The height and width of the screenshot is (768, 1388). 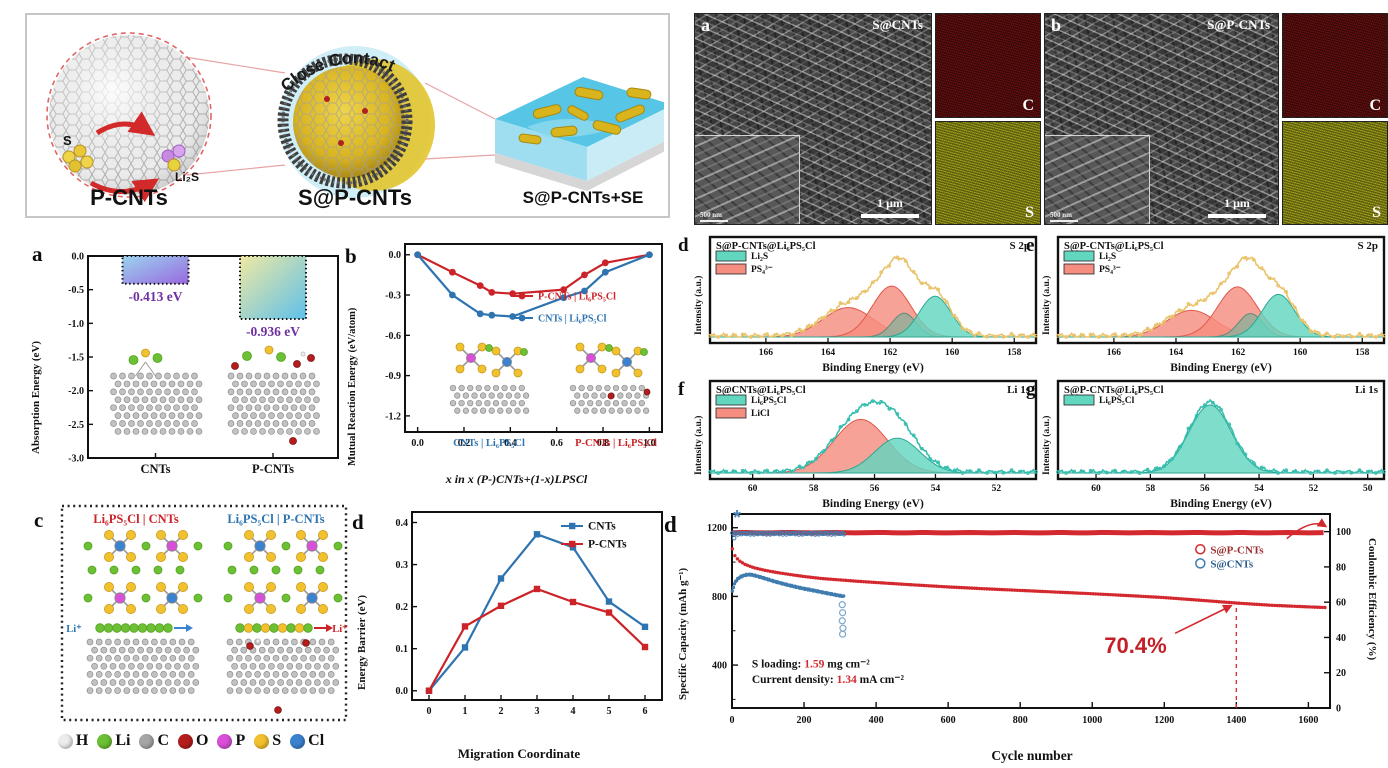 What do you see at coordinates (1056, 25) in the screenshot?
I see `panel-letter: b` at bounding box center [1056, 25].